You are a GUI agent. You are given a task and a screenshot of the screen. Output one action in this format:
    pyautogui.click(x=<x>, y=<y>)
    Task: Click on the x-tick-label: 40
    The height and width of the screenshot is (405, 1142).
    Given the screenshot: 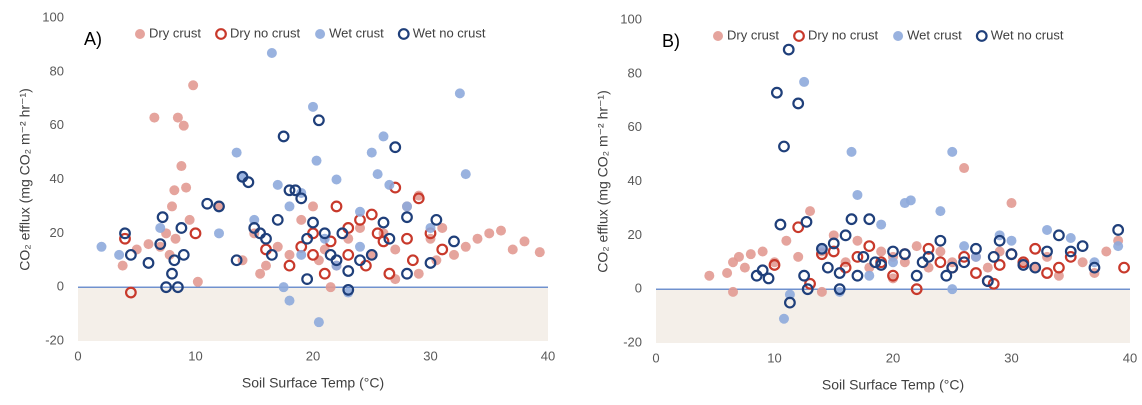 What is the action you would take?
    pyautogui.click(x=1130, y=357)
    